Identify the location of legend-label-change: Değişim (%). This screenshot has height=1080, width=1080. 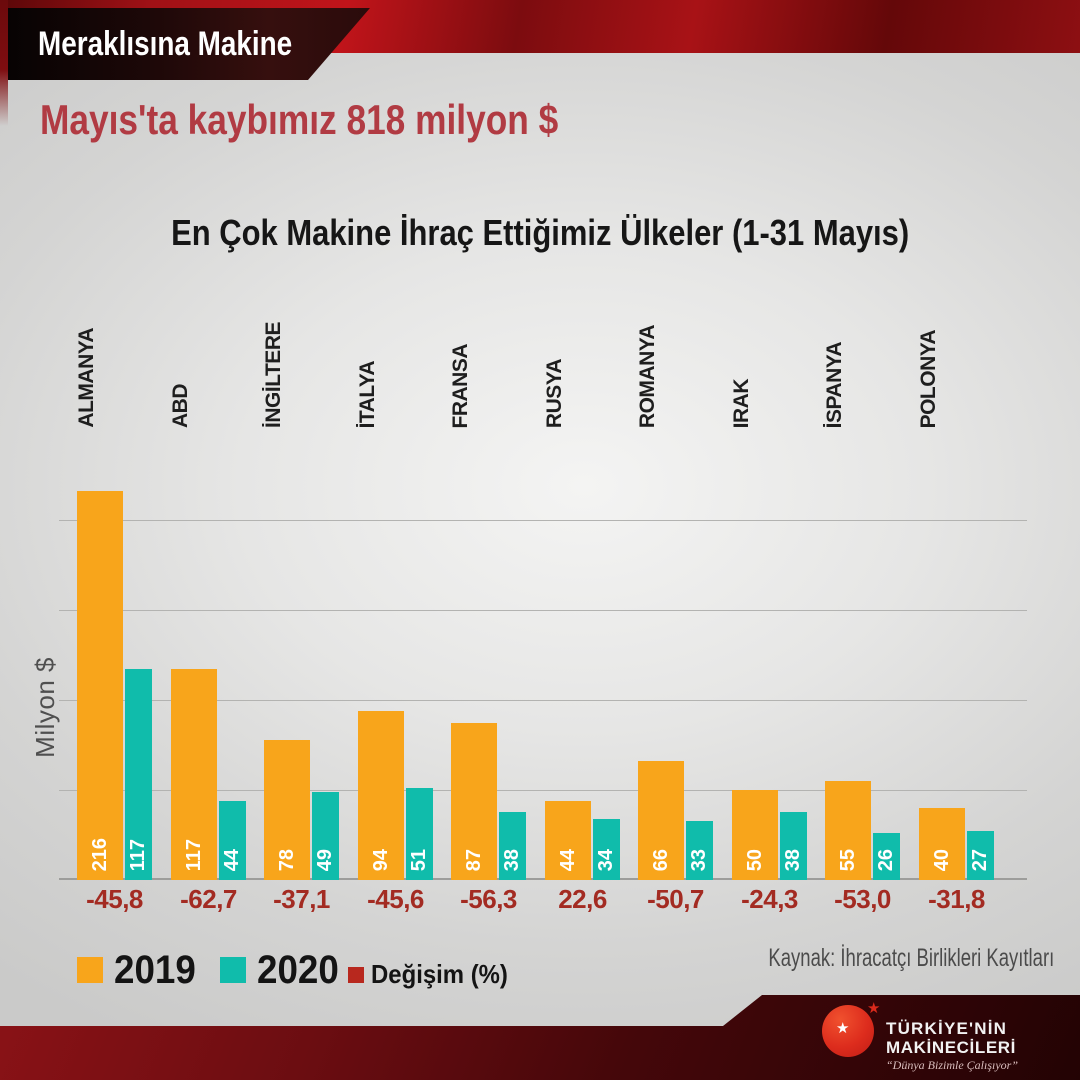
(439, 974).